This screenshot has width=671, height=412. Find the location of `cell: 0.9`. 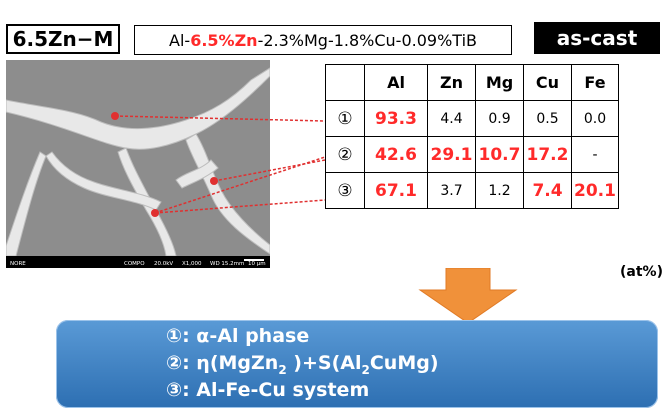

cell: 0.9 is located at coordinates (499, 118).